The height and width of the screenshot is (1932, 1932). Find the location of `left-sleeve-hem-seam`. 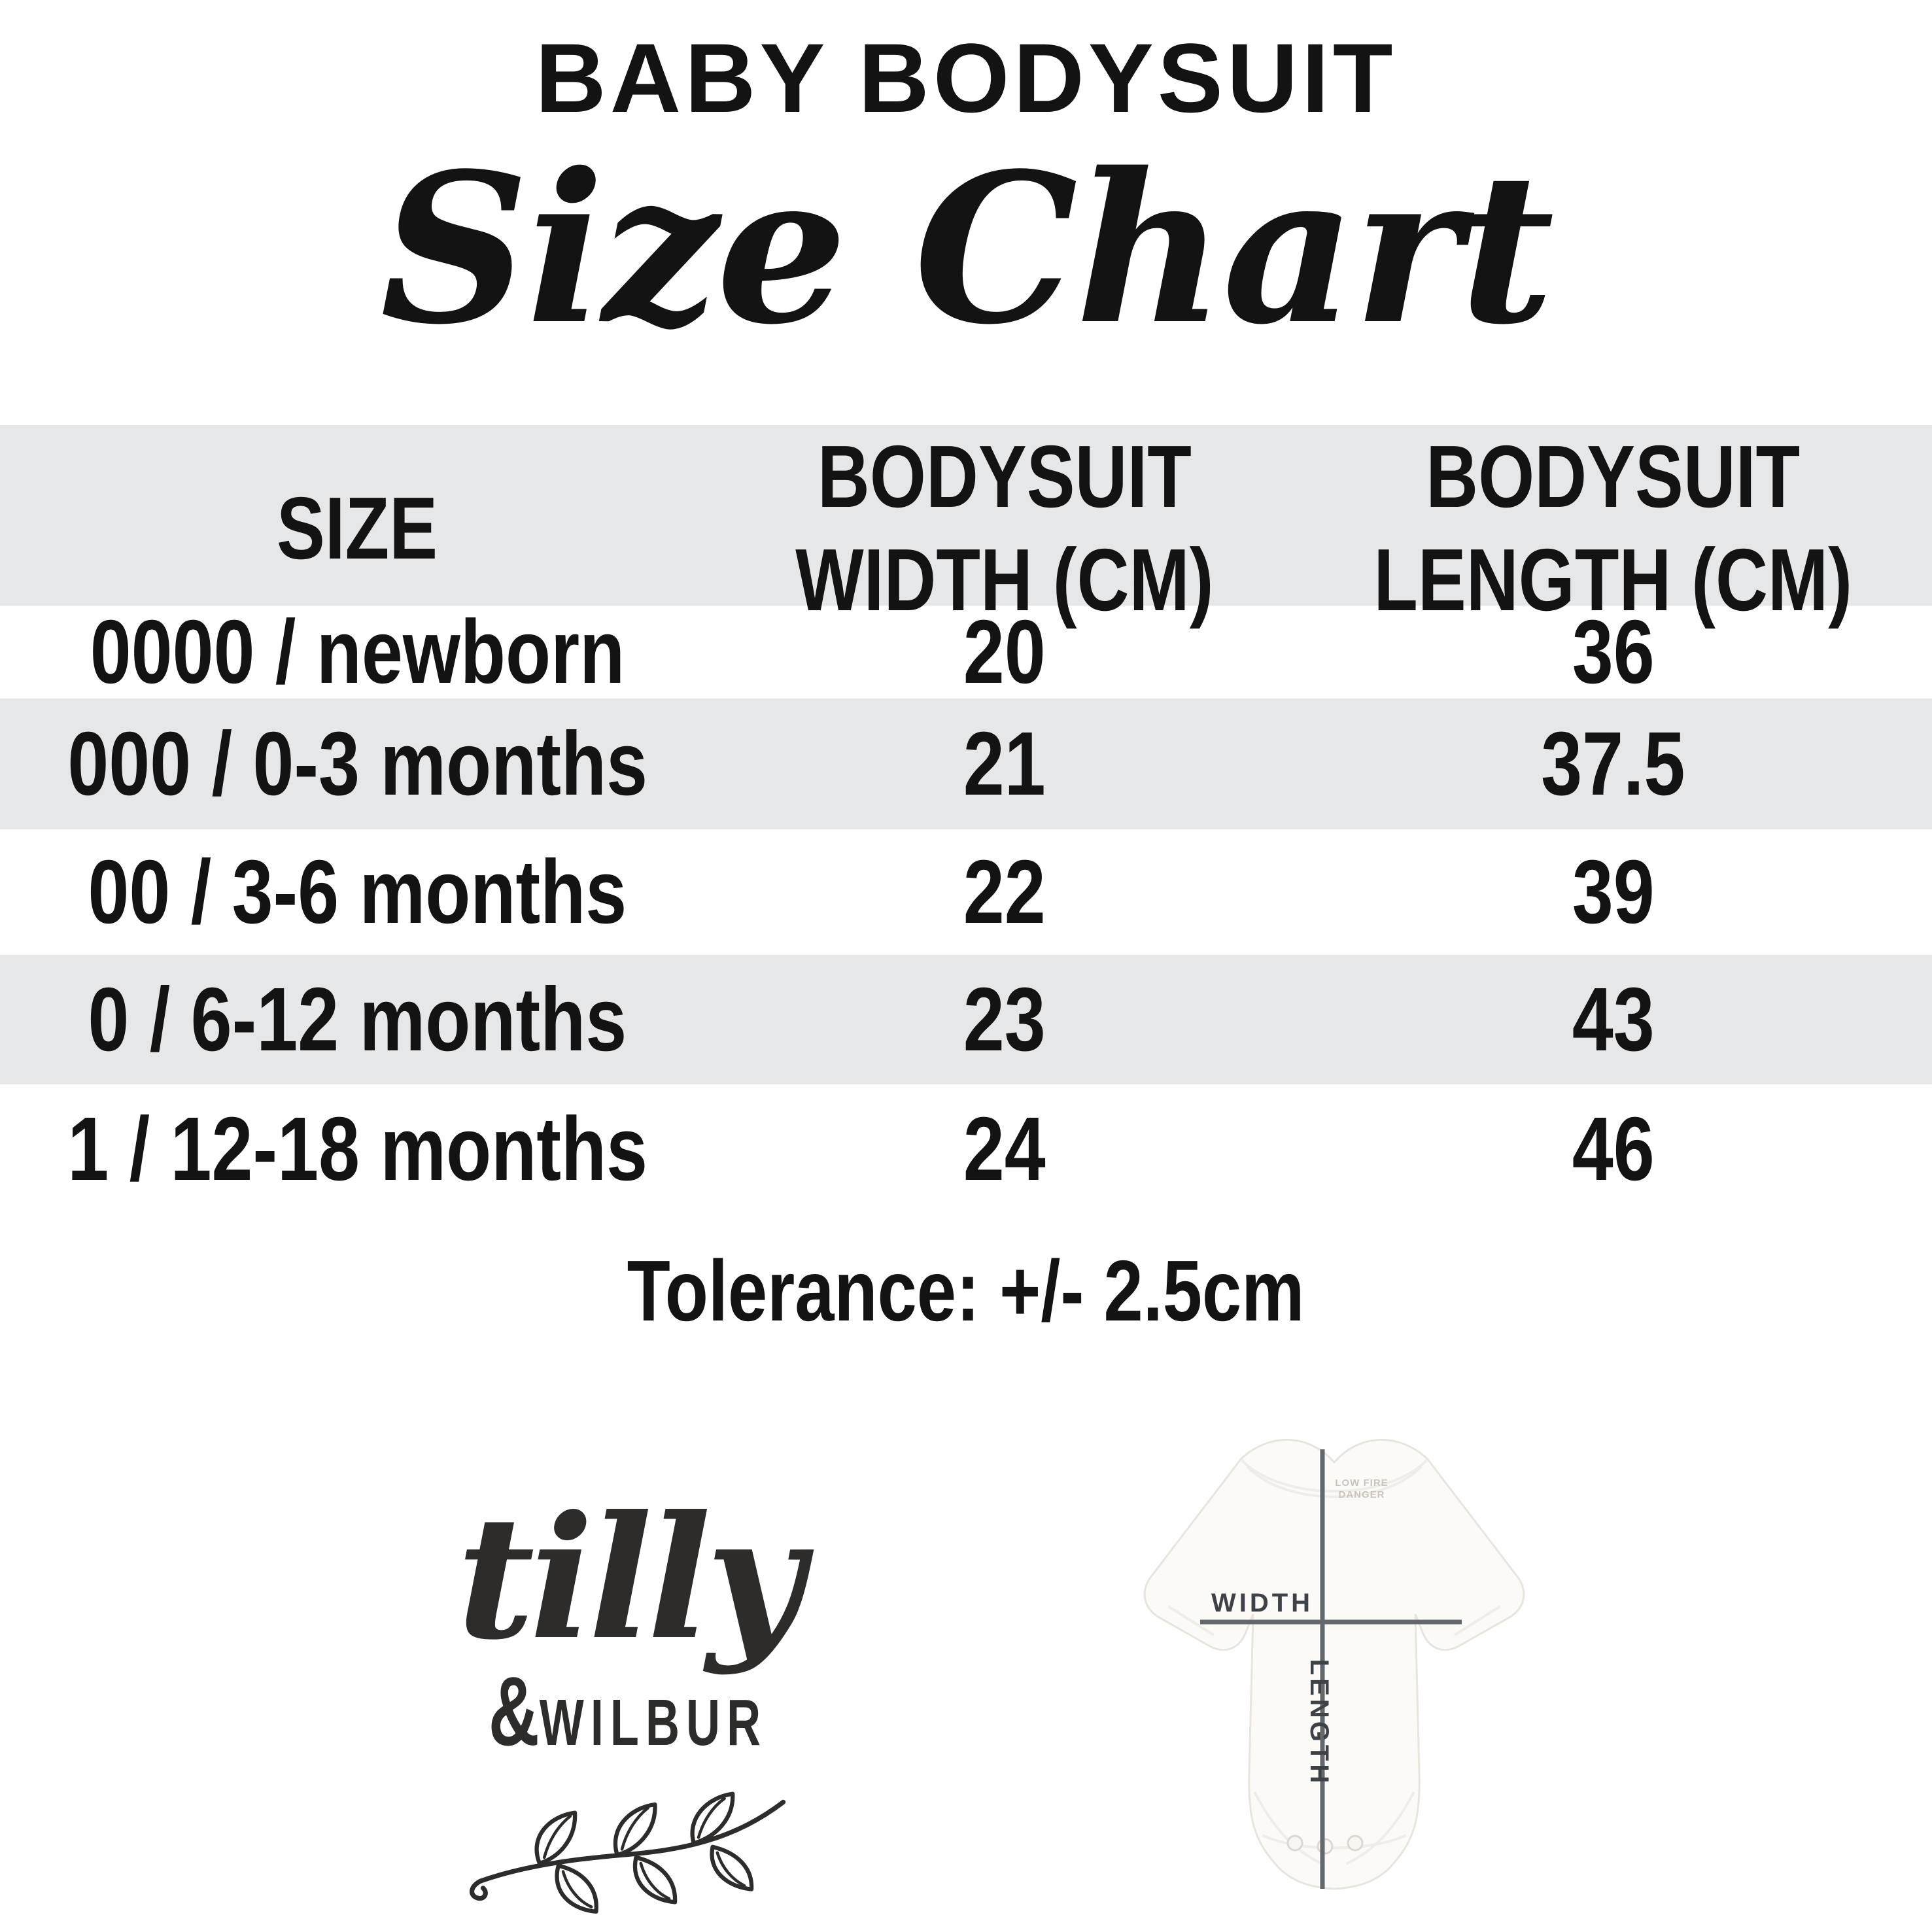

left-sleeve-hem-seam is located at coordinates (1191, 1620).